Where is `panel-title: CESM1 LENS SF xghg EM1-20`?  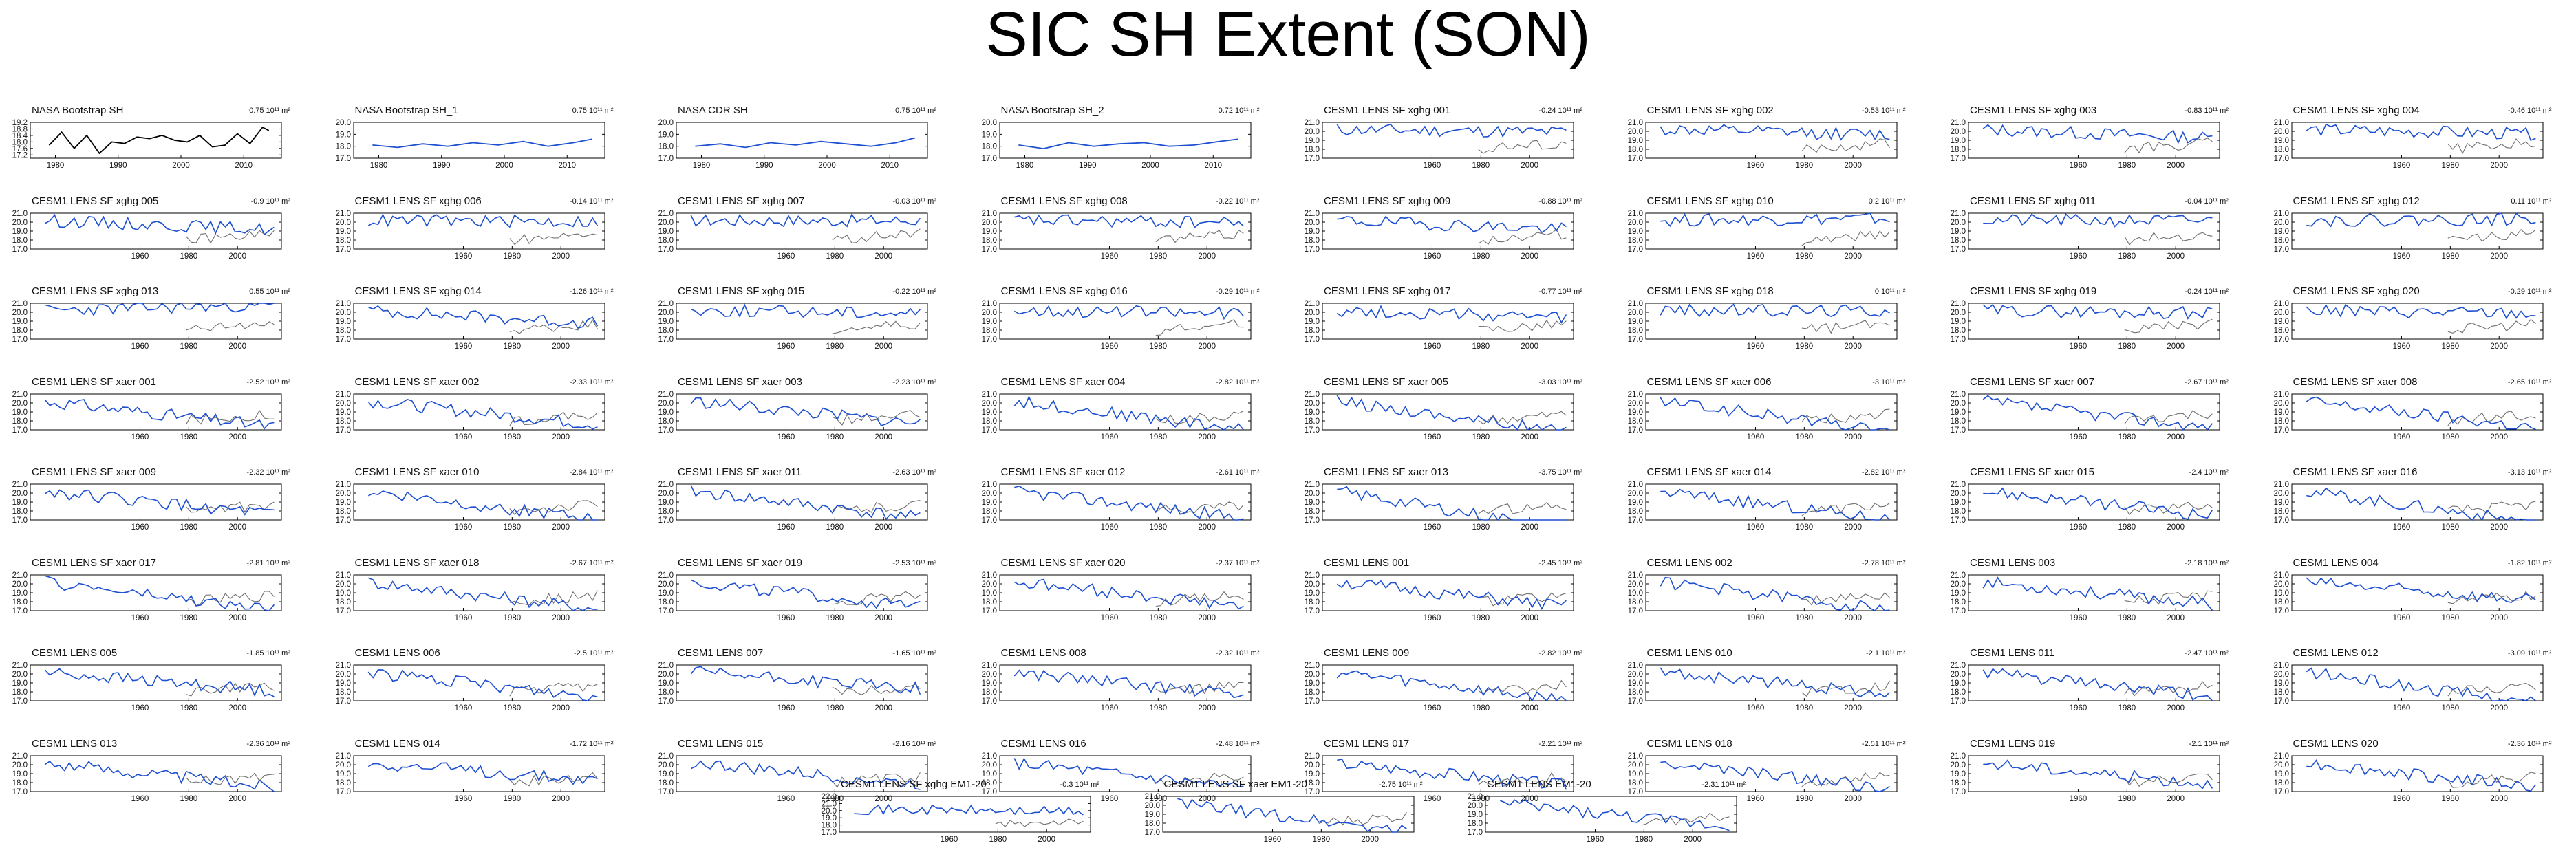 panel-title: CESM1 LENS SF xghg EM1-20 is located at coordinates (914, 784).